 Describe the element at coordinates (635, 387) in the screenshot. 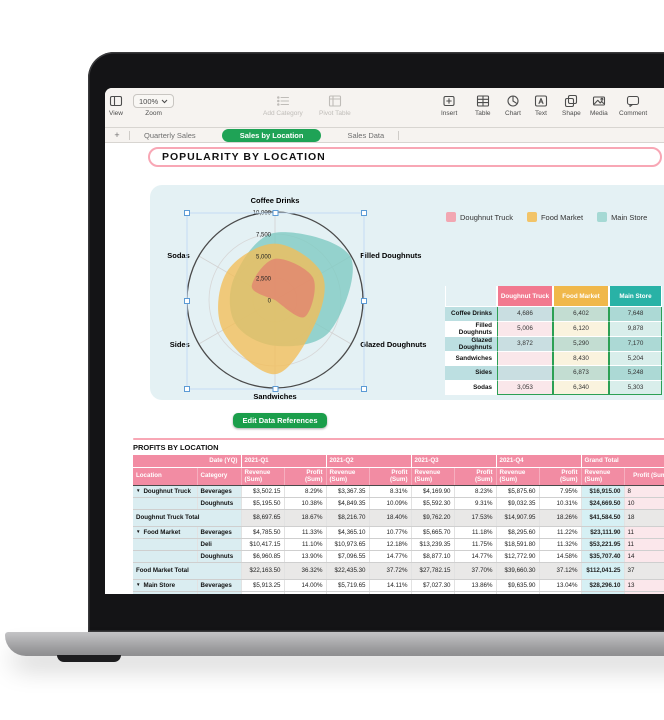

I see `pivot-cell: 5,303` at that location.